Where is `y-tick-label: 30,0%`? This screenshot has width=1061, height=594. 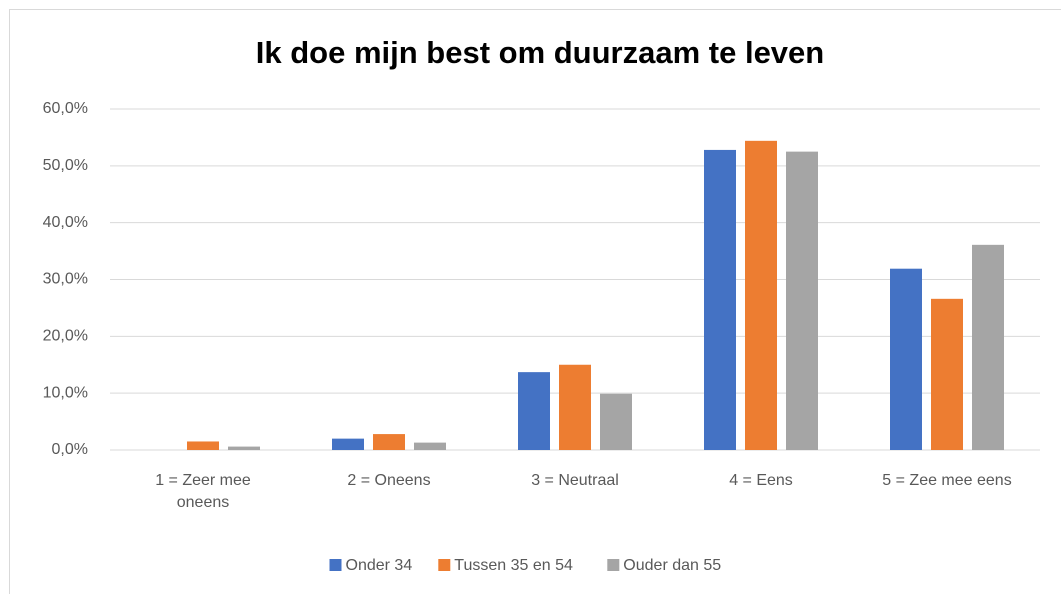 y-tick-label: 30,0% is located at coordinates (65, 279).